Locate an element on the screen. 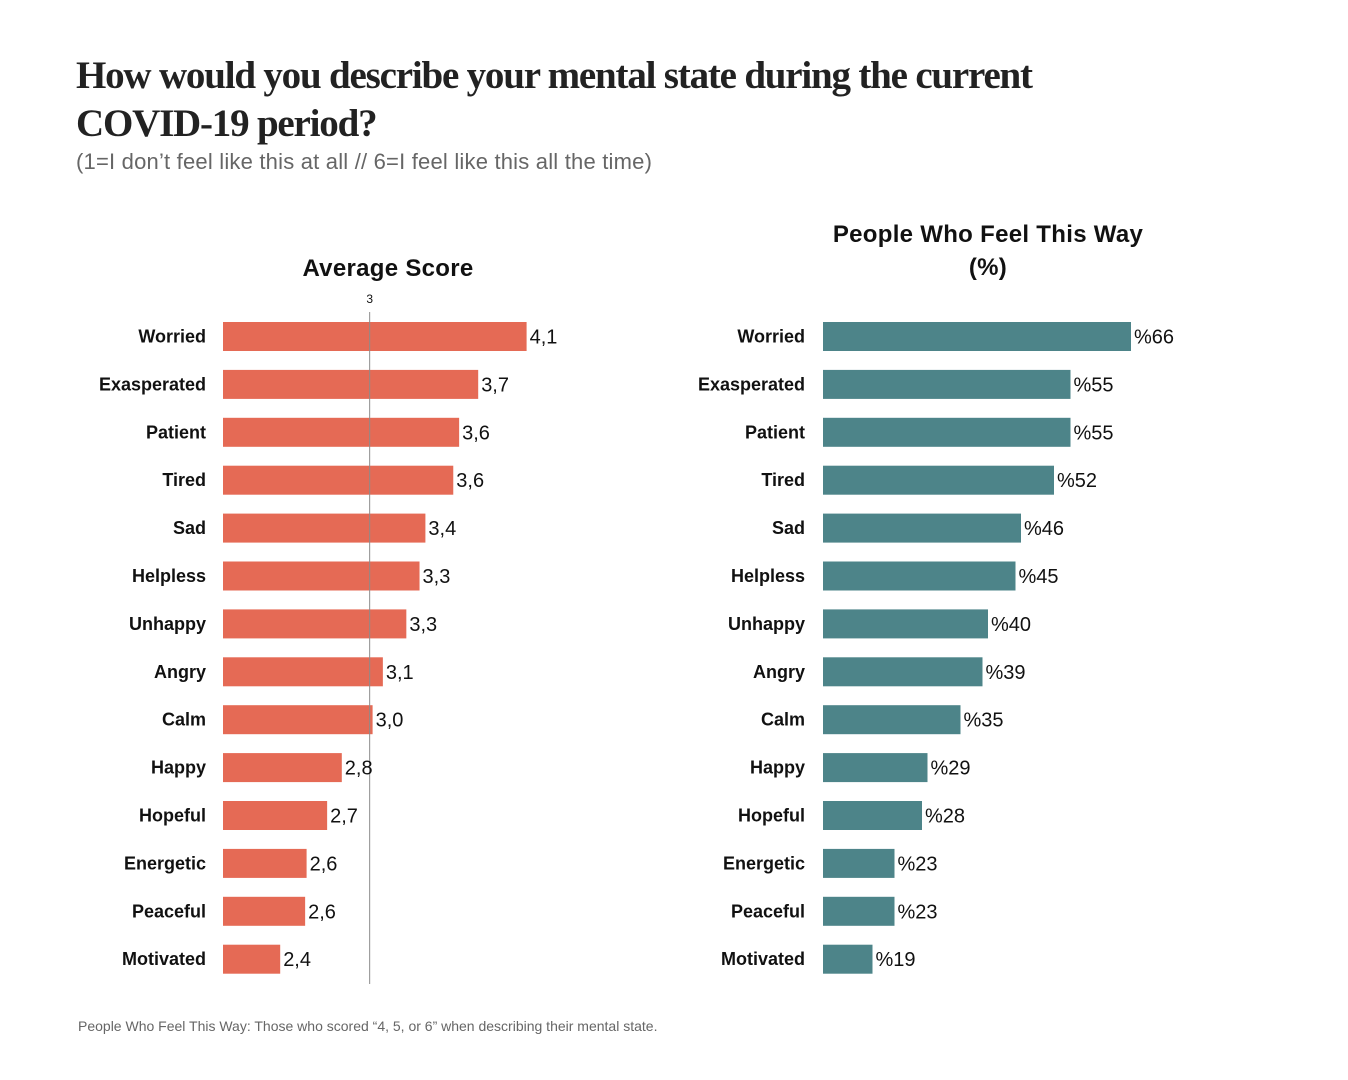  avg-value-label: 3,0 is located at coordinates (390, 721).